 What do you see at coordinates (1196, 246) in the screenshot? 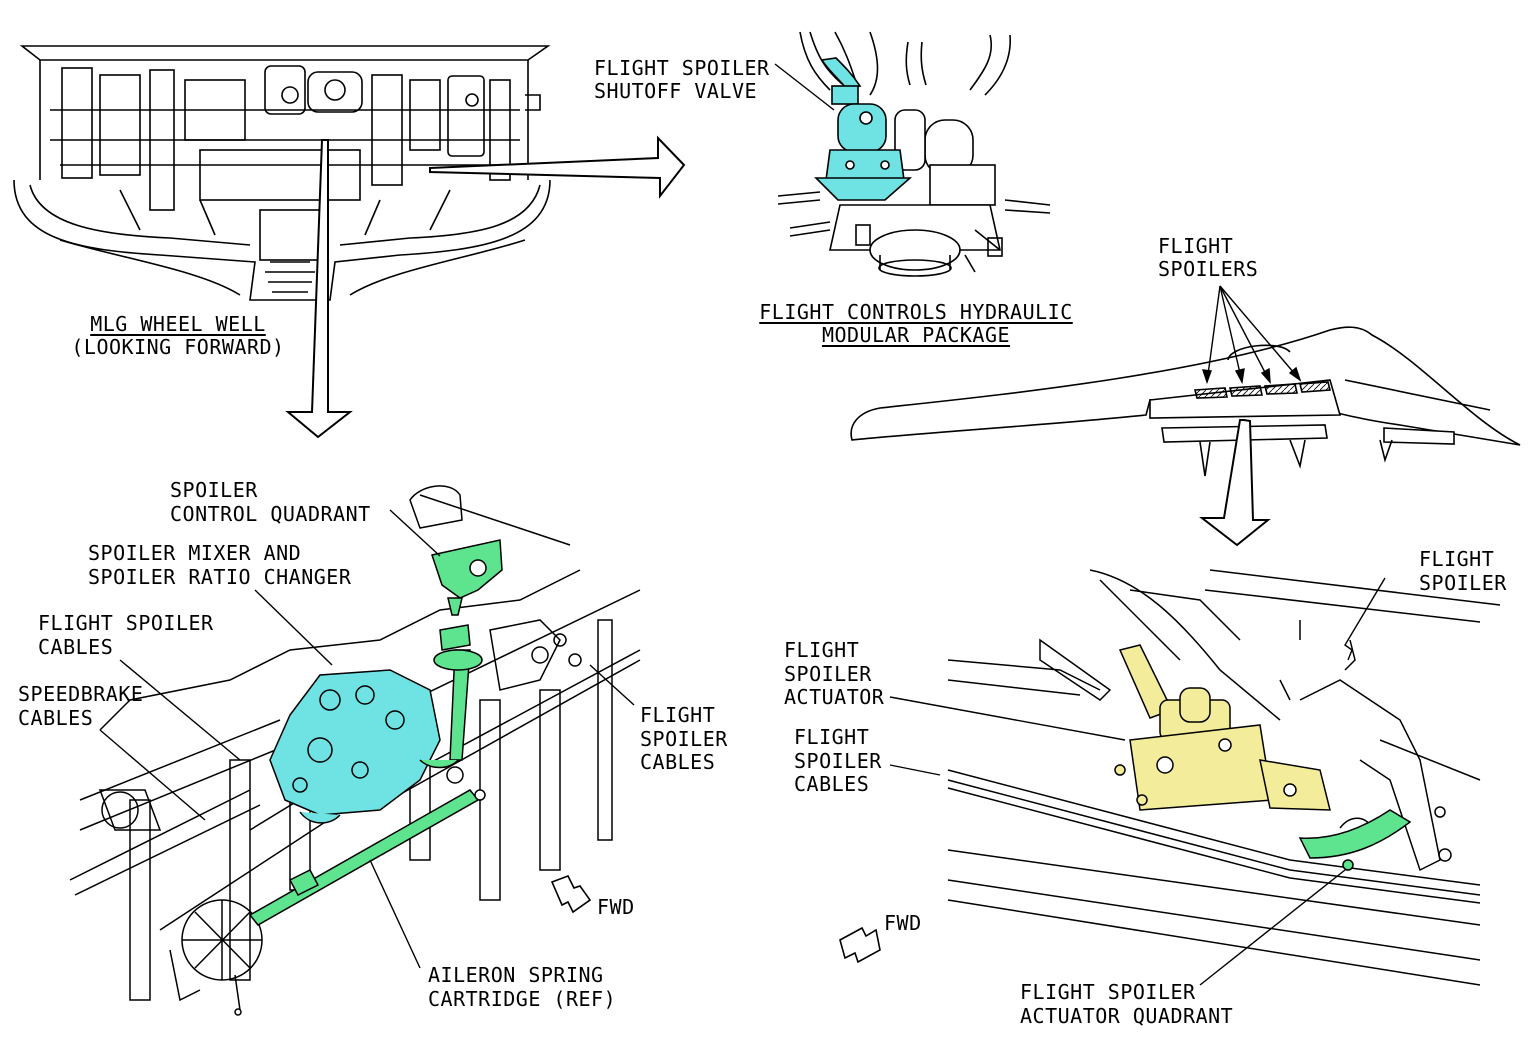
I see `flight-spoilers-label-line1: FLIGHT` at bounding box center [1196, 246].